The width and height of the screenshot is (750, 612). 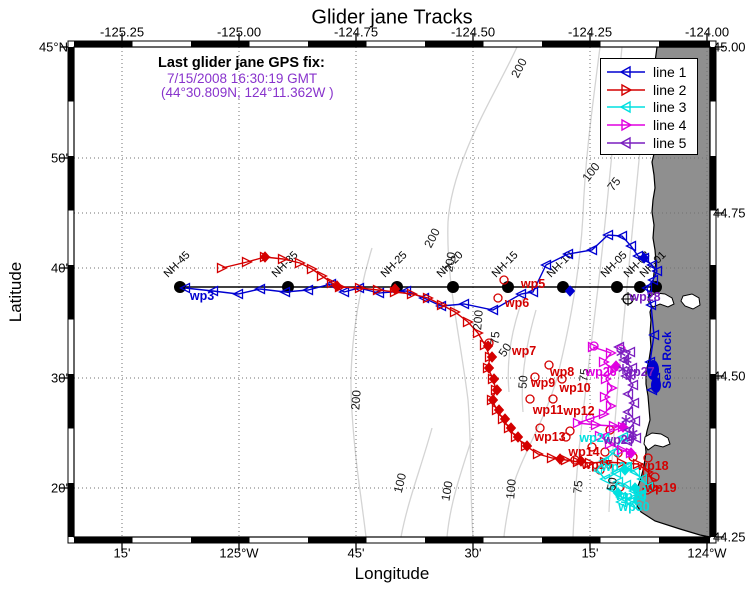 I want to click on waypoint-label-wp28: wp28, so click(x=645, y=297).